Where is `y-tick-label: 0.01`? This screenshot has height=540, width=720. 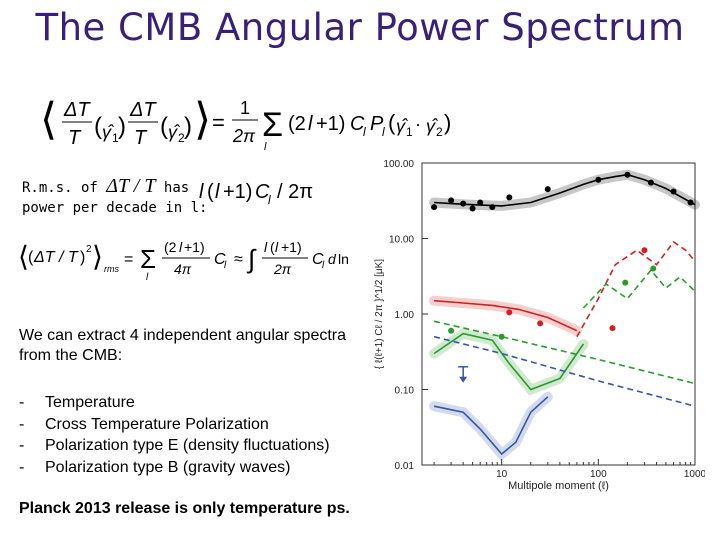 y-tick-label: 0.01 is located at coordinates (405, 466).